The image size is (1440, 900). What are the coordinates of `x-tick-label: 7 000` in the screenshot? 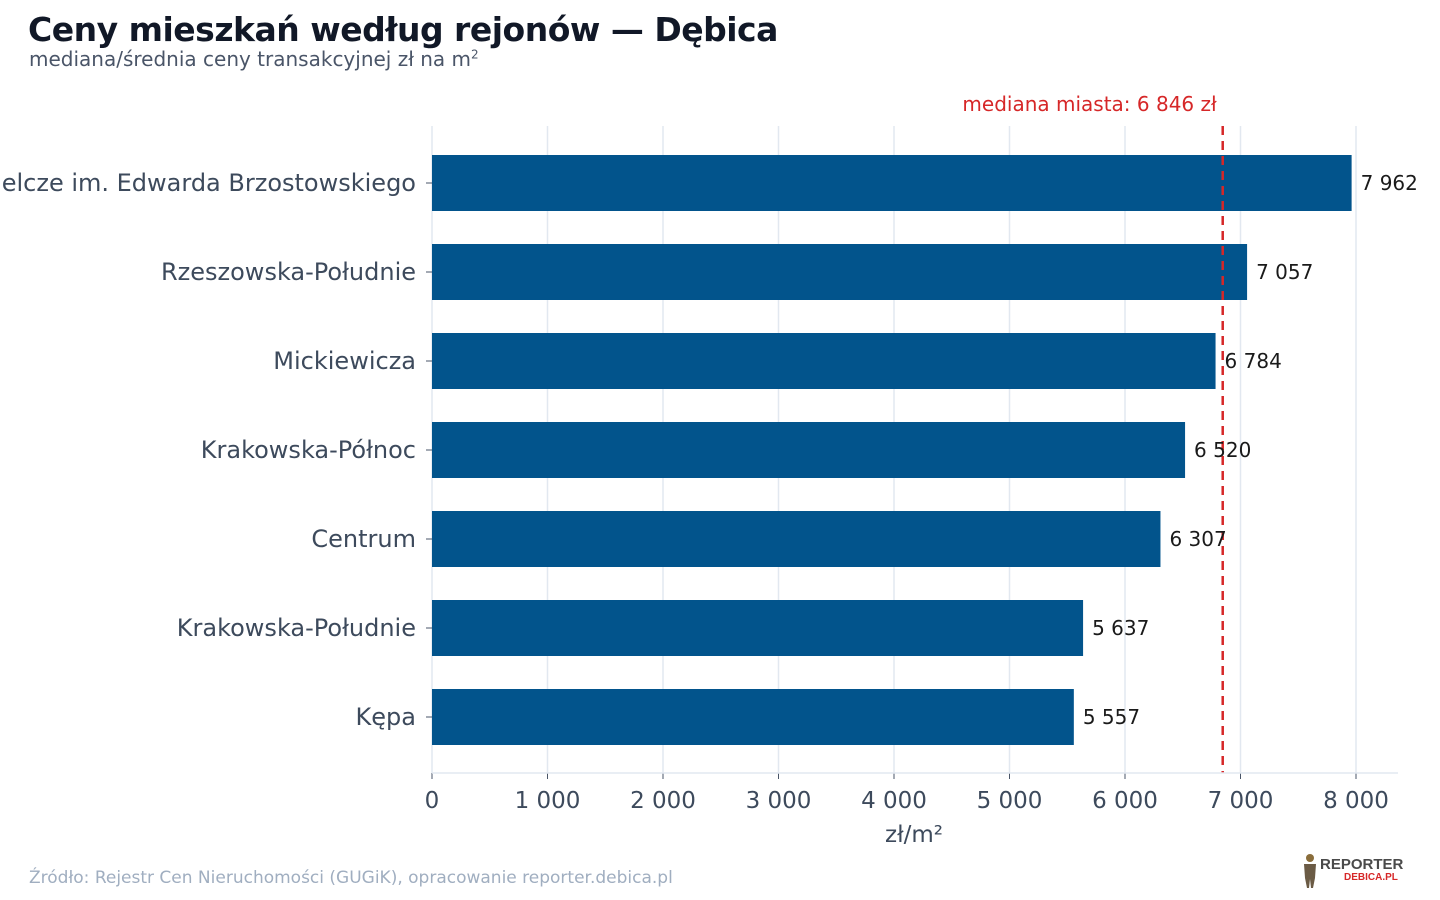 It's located at (1241, 801).